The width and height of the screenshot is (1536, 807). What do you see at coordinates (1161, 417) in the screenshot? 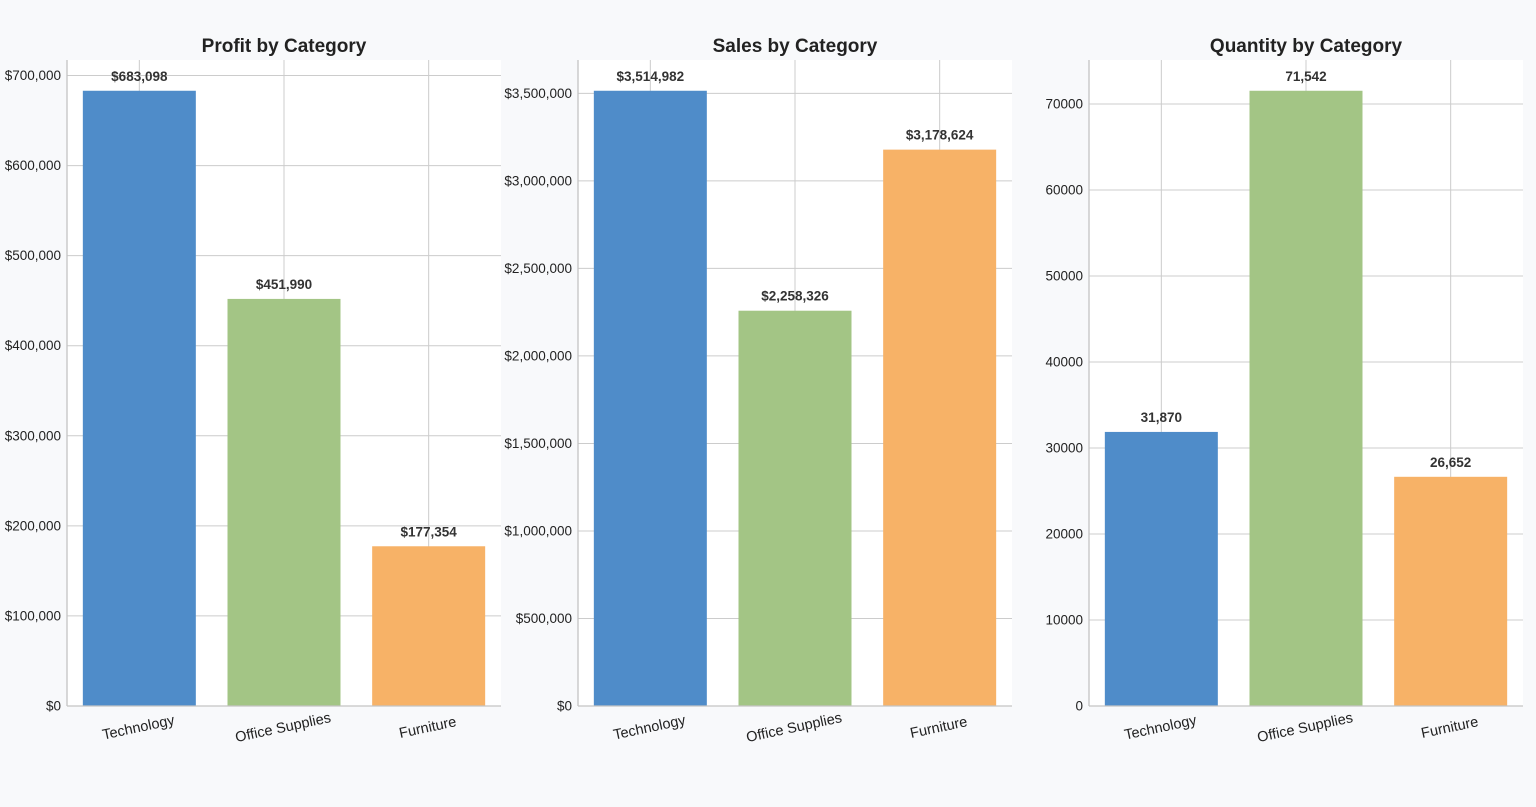
I see `value-label: 31,870` at bounding box center [1161, 417].